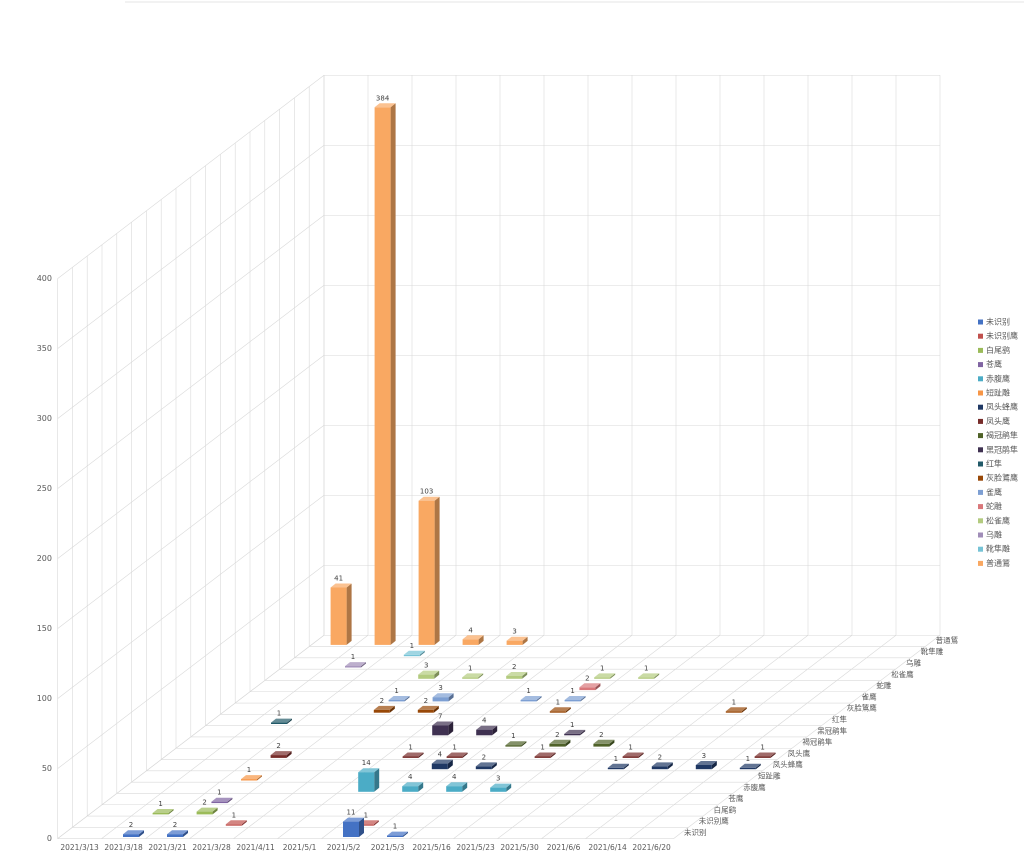 This screenshot has height=857, width=1024. Describe the element at coordinates (1002, 407) in the screenshot. I see `legend-label: 凤头蜂鹰` at that location.